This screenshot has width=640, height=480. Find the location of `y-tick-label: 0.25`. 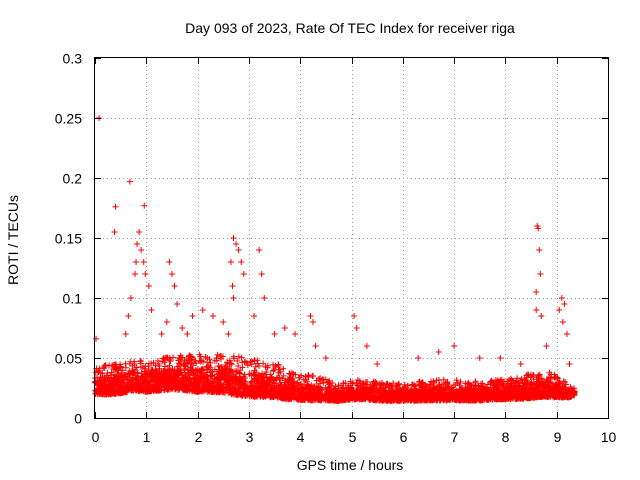

y-tick-label: 0.25 is located at coordinates (68, 119).